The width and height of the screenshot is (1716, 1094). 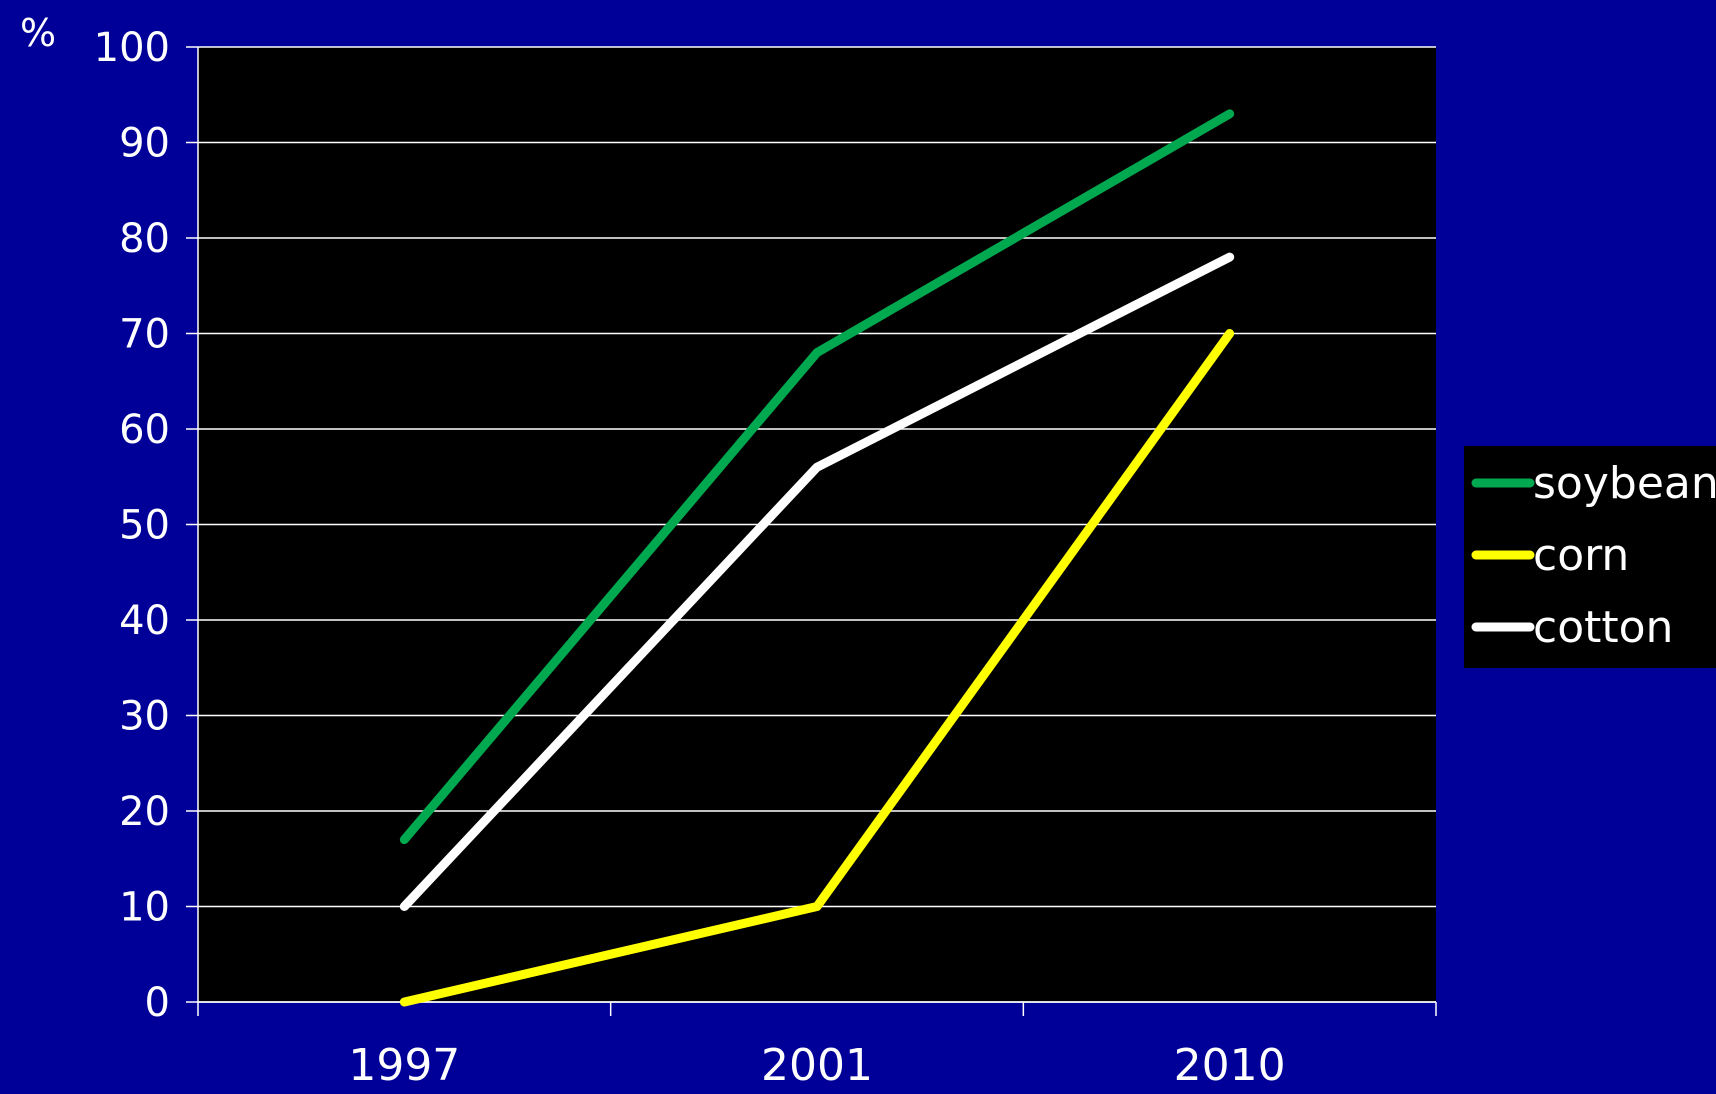 I want to click on y-tick-label: 30, so click(x=144, y=717).